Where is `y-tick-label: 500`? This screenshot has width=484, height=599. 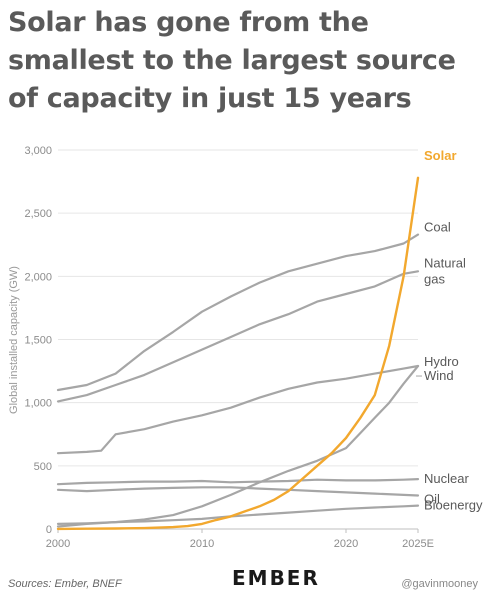
y-tick-label: 500 is located at coordinates (43, 467).